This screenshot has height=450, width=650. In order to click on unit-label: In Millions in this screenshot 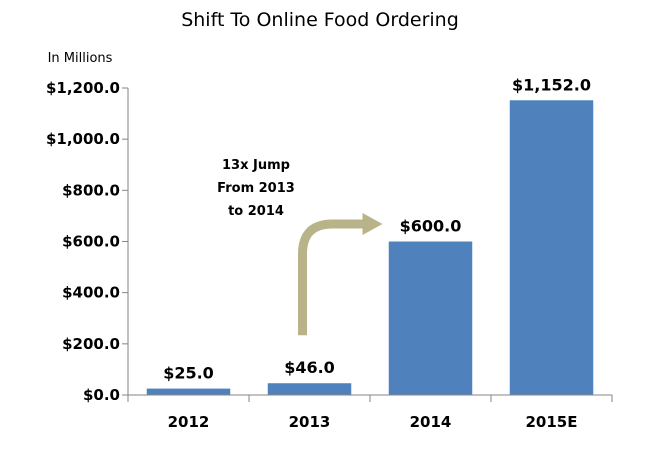, I will do `click(80, 58)`.